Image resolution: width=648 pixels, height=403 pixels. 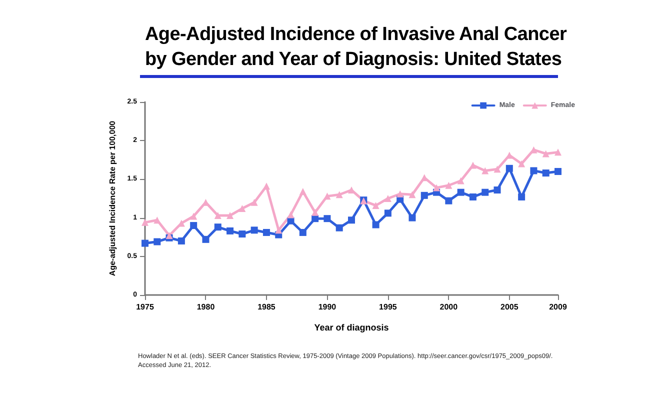 I want to click on x-tick-label: 1995, so click(x=388, y=307).